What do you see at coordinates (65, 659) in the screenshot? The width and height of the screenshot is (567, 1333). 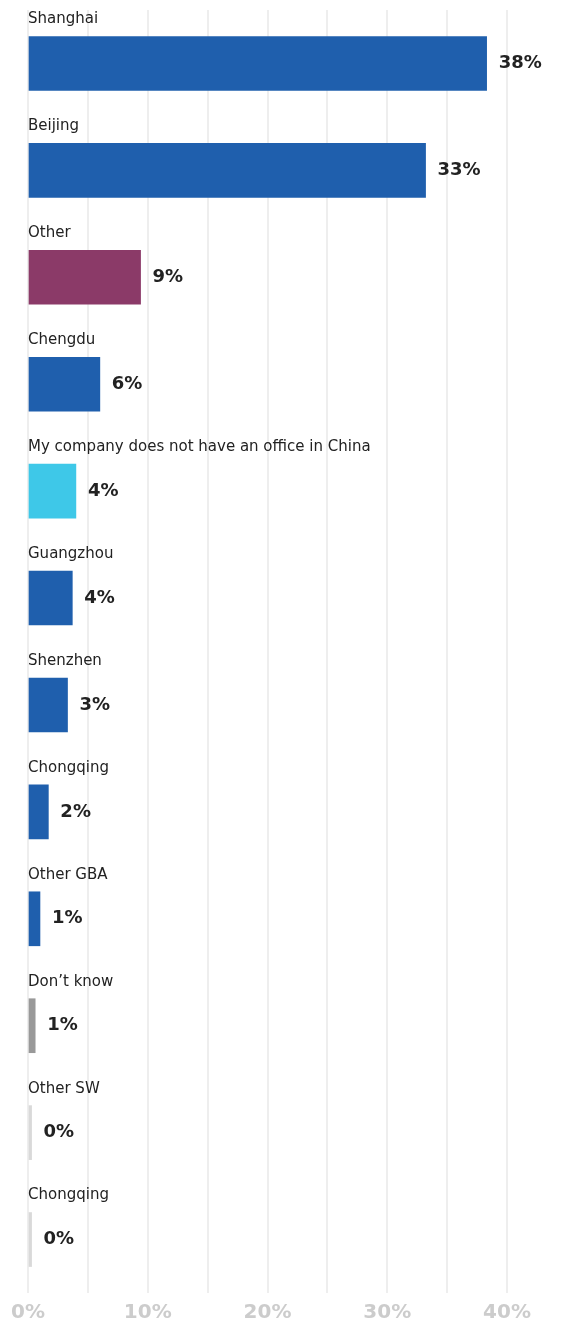 I see `y-tick-label: Shenzhen` at bounding box center [65, 659].